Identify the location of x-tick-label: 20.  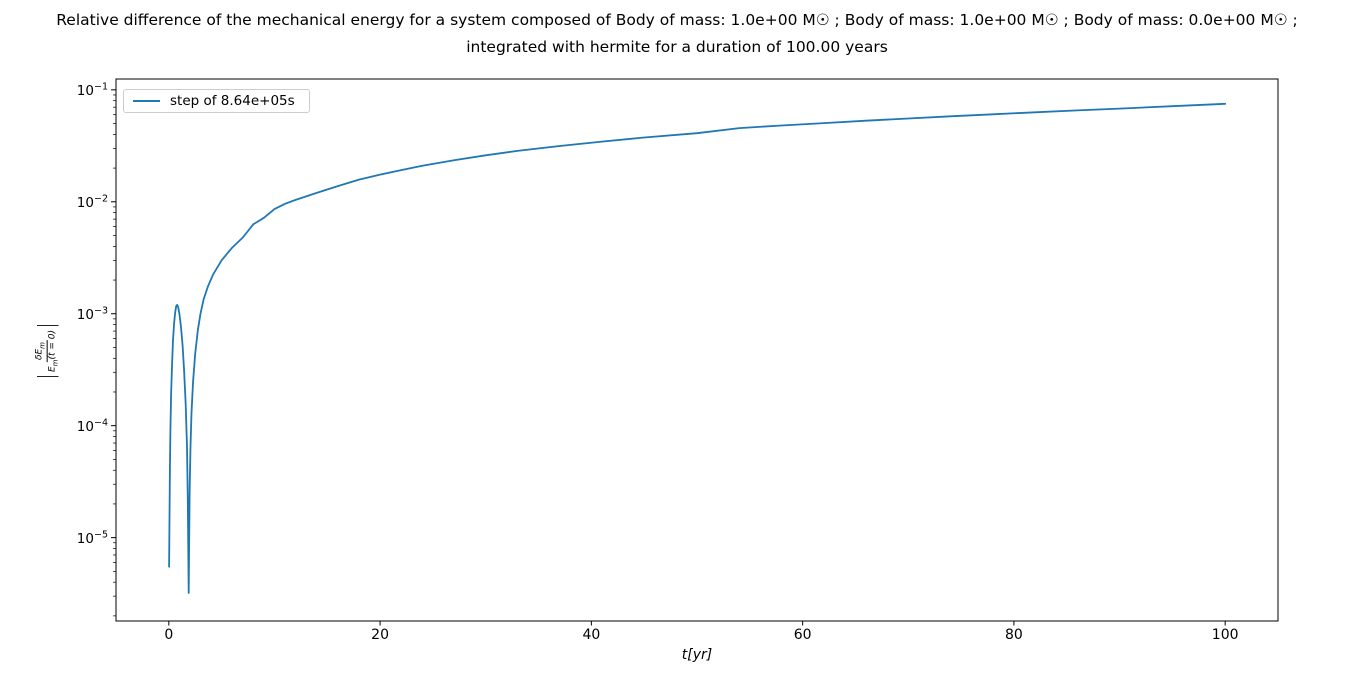
(380, 635).